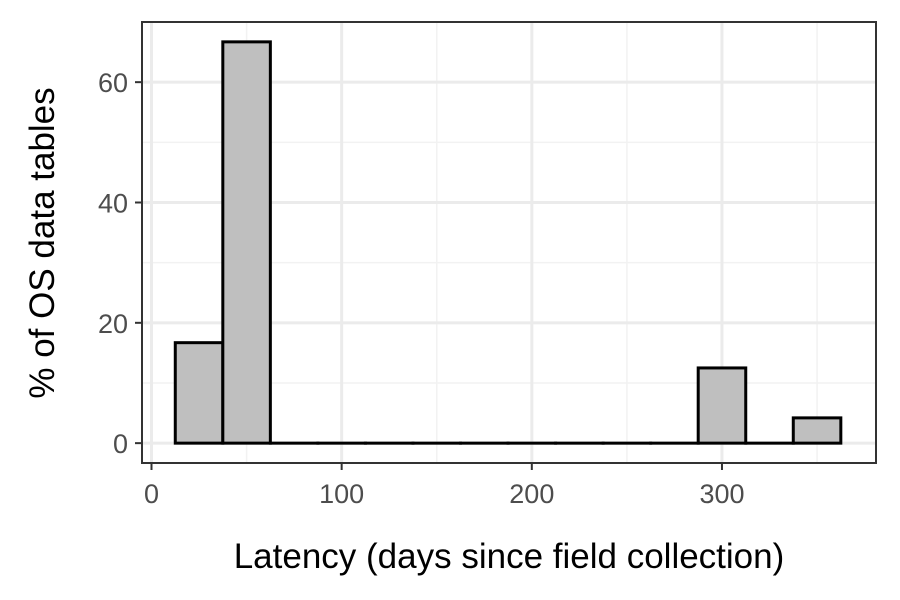 The width and height of the screenshot is (900, 600). Describe the element at coordinates (531, 494) in the screenshot. I see `x-tick-label: 200` at that location.